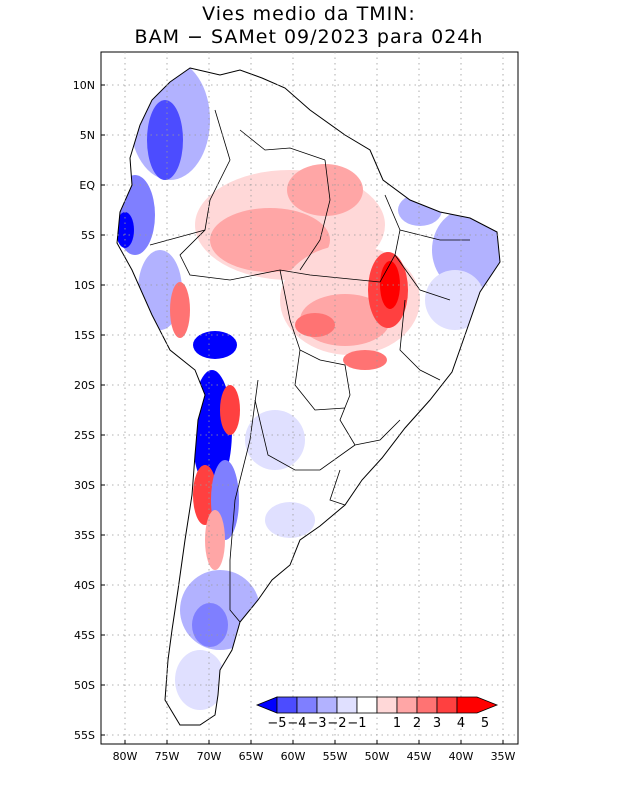 The height and width of the screenshot is (800, 618). What do you see at coordinates (84, 285) in the screenshot?
I see `lat-label: 10S` at bounding box center [84, 285].